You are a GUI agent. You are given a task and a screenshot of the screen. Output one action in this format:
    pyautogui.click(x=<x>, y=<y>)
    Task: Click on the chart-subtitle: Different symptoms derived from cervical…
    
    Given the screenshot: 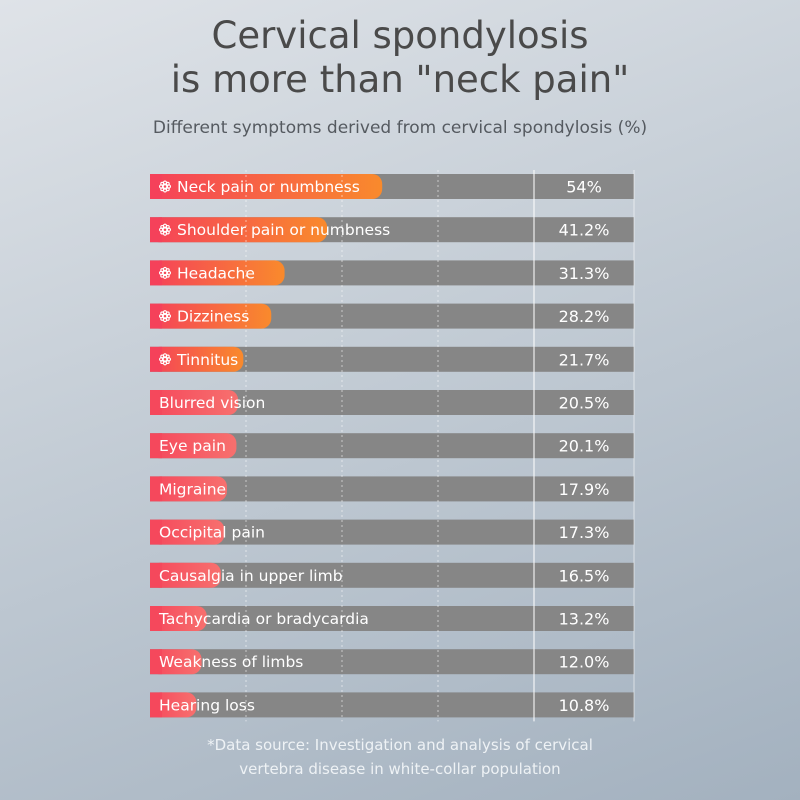 What is the action you would take?
    pyautogui.click(x=400, y=128)
    